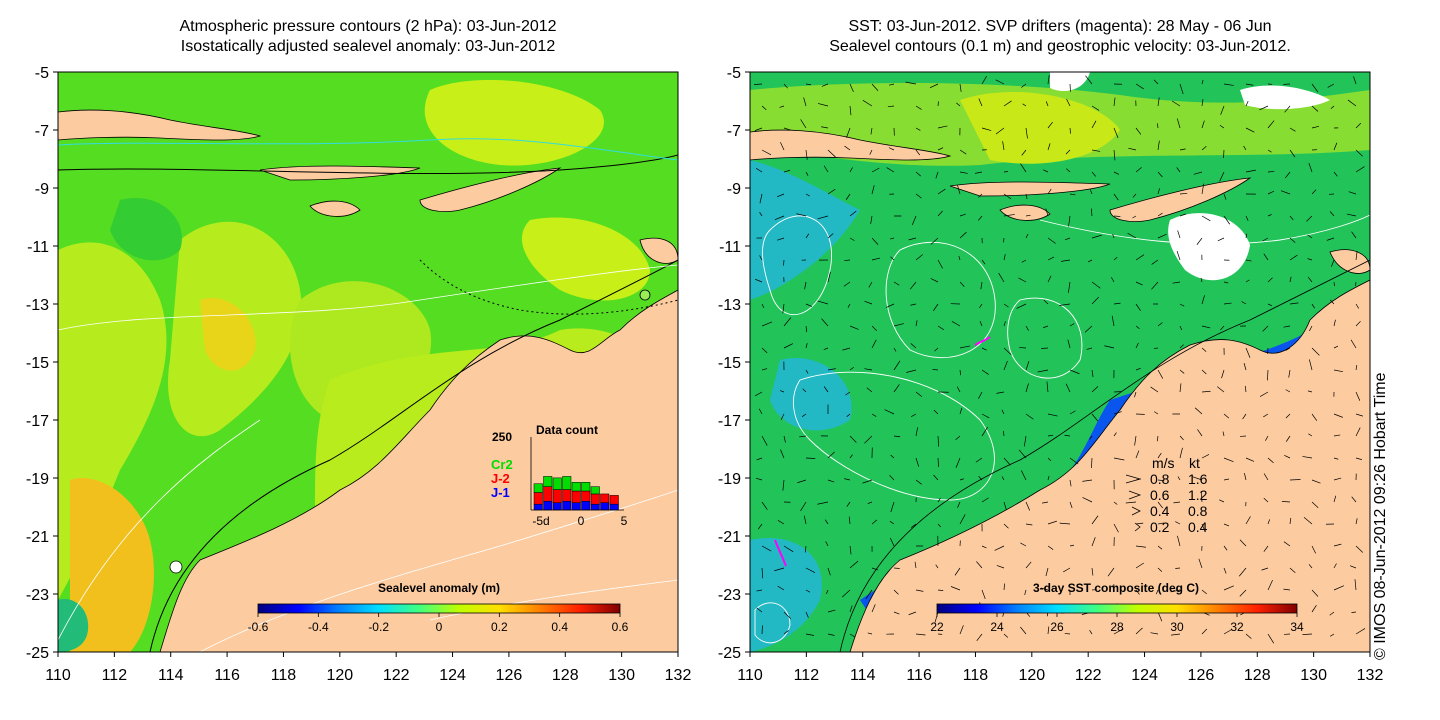 The image size is (1440, 720). Describe the element at coordinates (228, 334) in the screenshot. I see `orange-patch` at that location.